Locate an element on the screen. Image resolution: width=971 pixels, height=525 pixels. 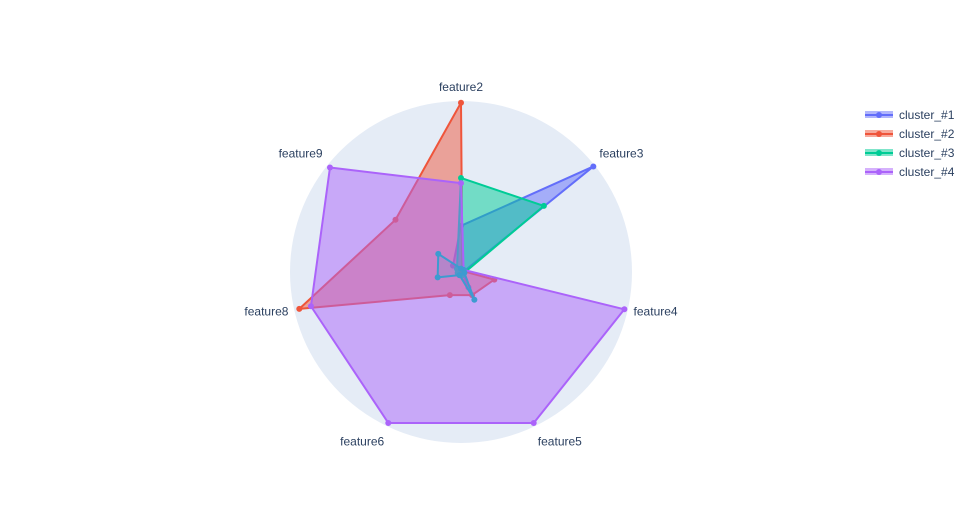
series-highlight is located at coordinates (456, 276).